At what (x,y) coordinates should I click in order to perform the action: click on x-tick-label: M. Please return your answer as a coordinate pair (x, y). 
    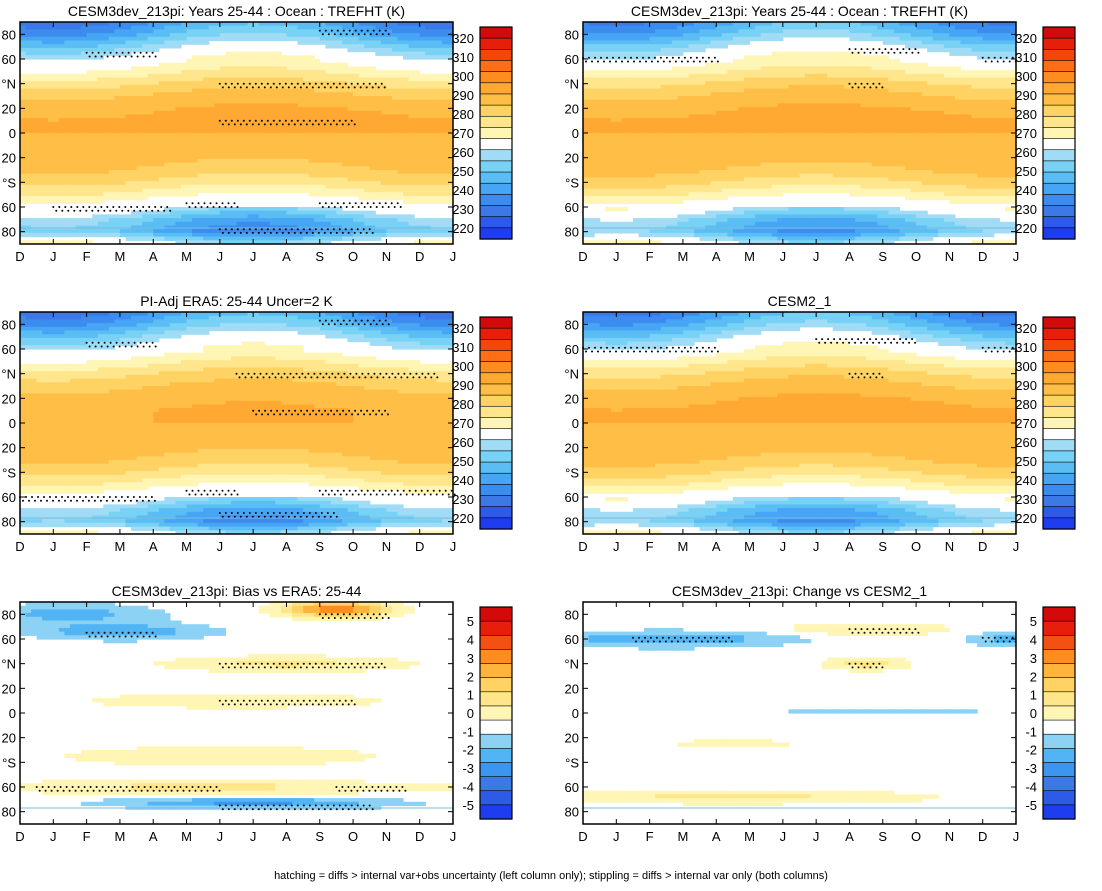
    Looking at the image, I should click on (120, 256).